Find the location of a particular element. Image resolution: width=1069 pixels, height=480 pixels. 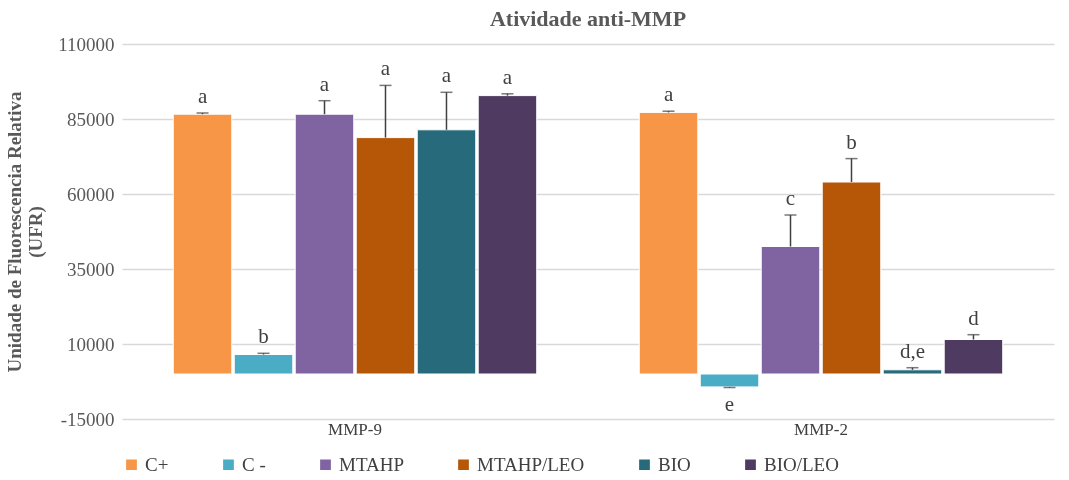

chart-title: Atividade anti-MMP is located at coordinates (588, 18).